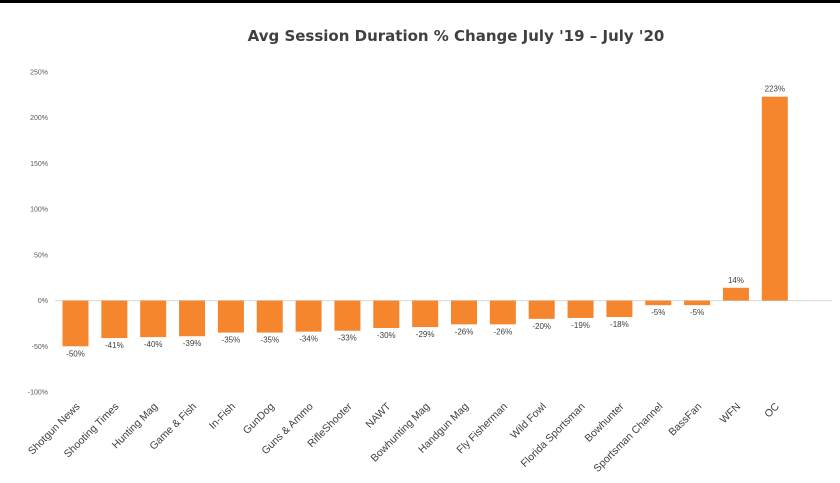 The width and height of the screenshot is (840, 483). What do you see at coordinates (153, 344) in the screenshot?
I see `data-label: -40%` at bounding box center [153, 344].